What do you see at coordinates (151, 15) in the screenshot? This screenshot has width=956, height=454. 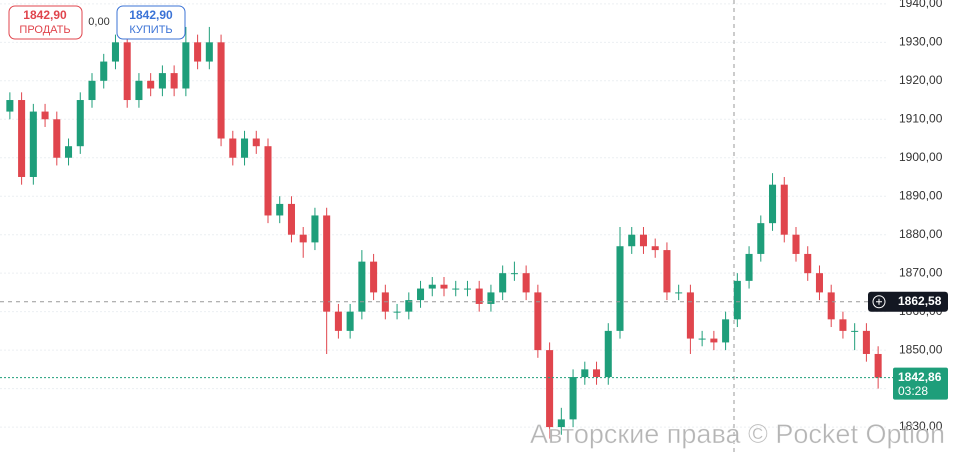 I see `buy-price: 1842,90` at bounding box center [151, 15].